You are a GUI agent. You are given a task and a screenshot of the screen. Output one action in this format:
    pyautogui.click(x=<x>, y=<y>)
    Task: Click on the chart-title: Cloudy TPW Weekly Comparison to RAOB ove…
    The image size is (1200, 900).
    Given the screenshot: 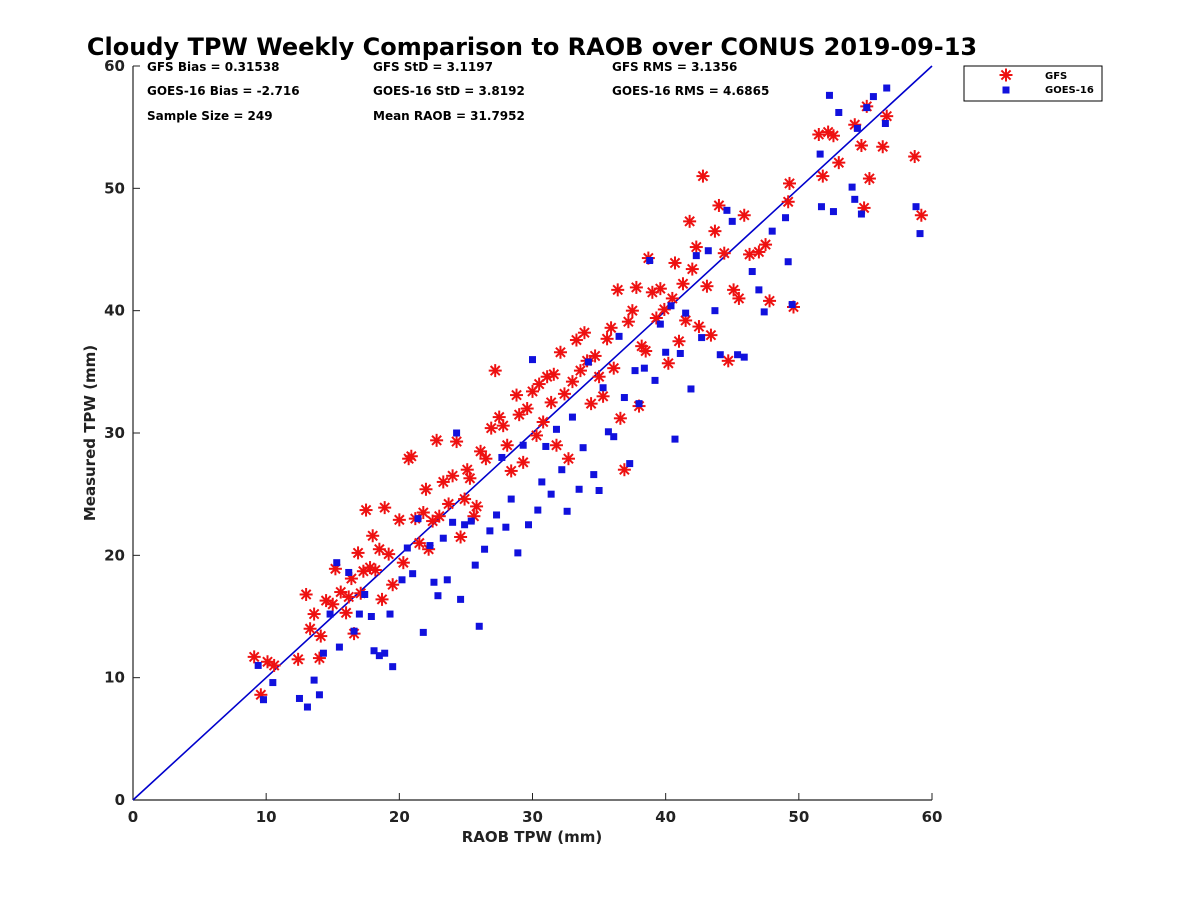 What is the action you would take?
    pyautogui.click(x=532, y=47)
    